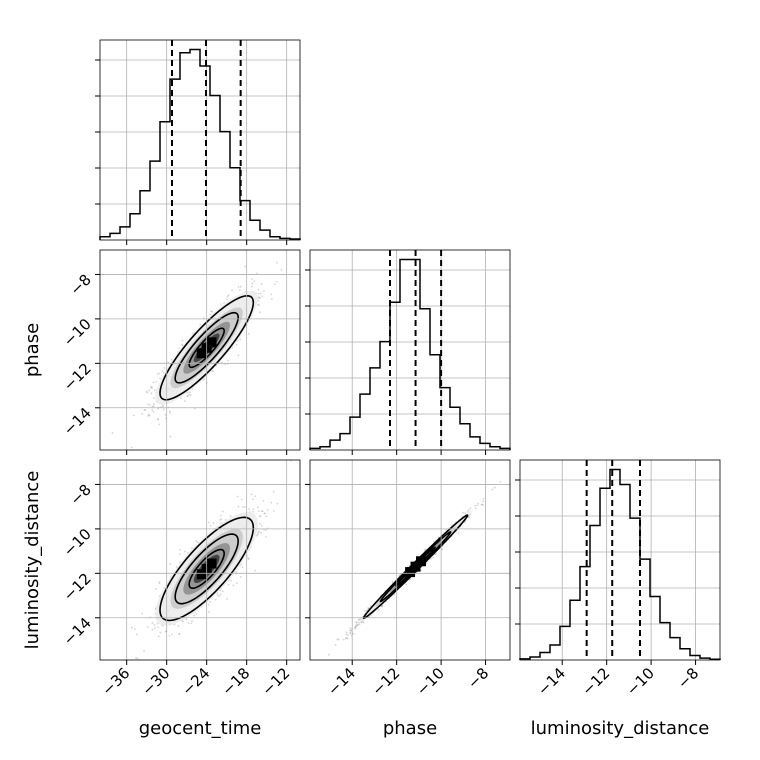  Describe the element at coordinates (195, 681) in the screenshot. I see `x-tick-label: −24` at that location.